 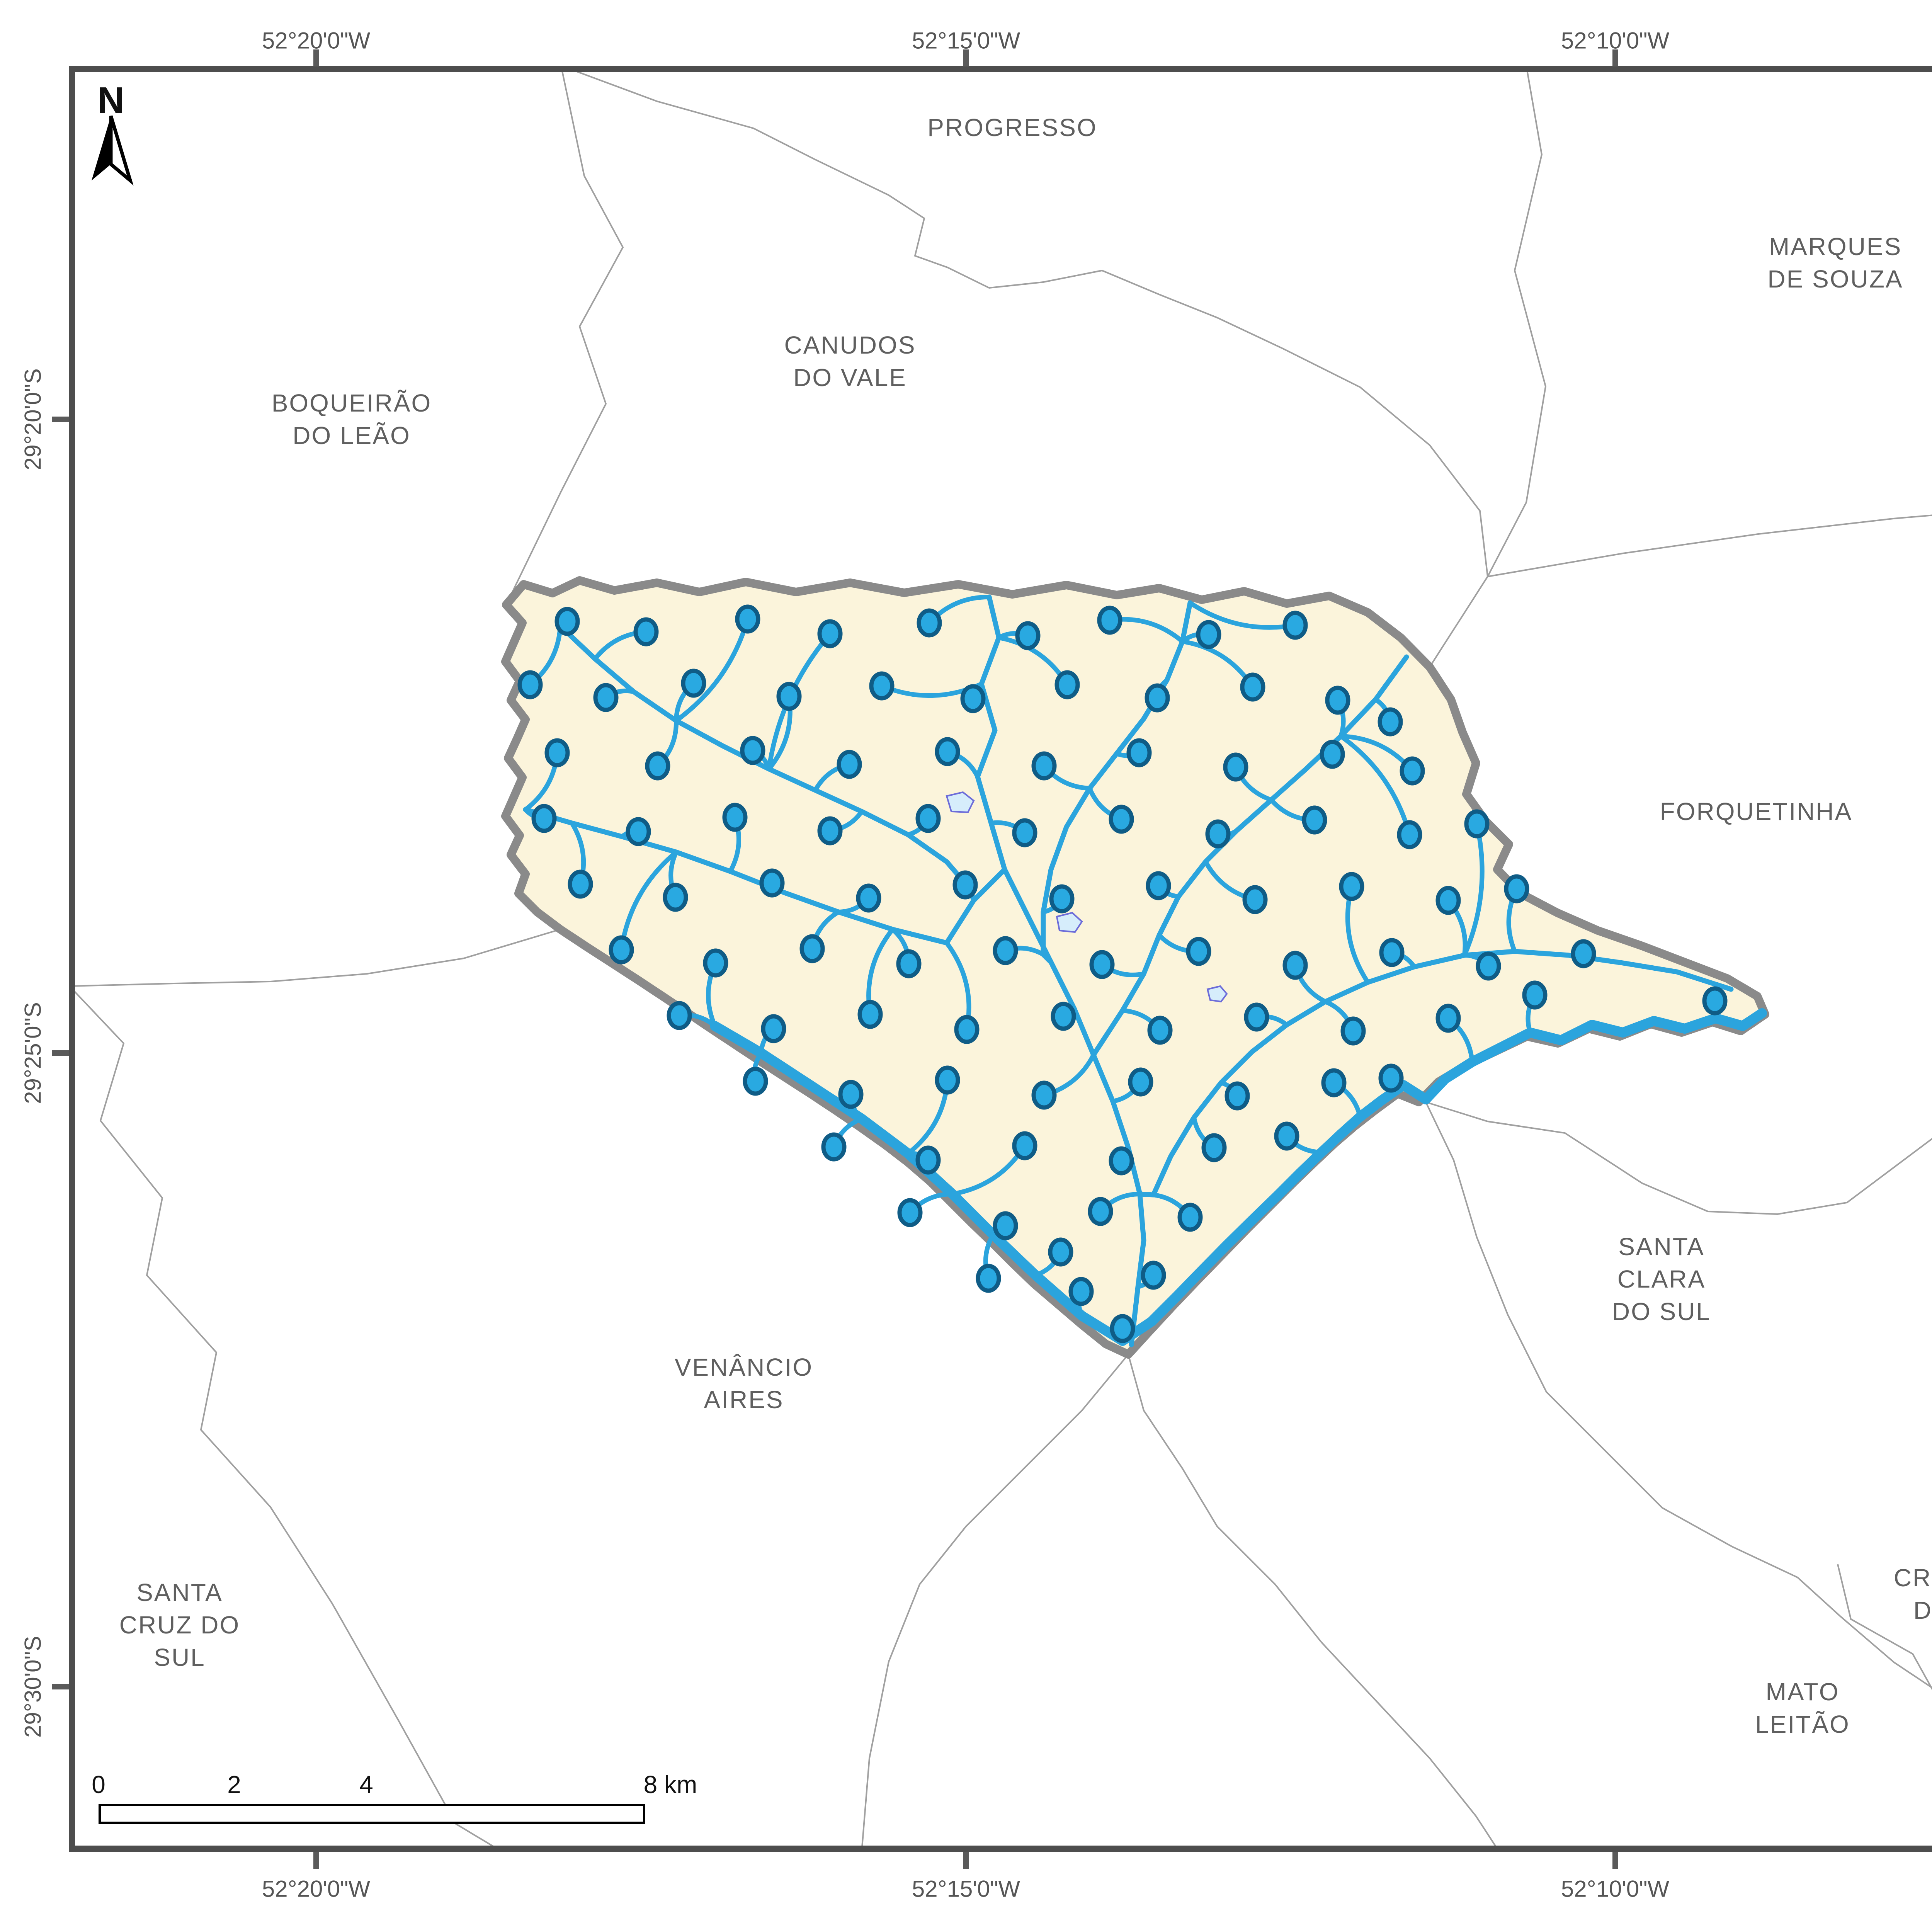 What do you see at coordinates (366, 1784) in the screenshot?
I see `scale-bar-number: 4` at bounding box center [366, 1784].